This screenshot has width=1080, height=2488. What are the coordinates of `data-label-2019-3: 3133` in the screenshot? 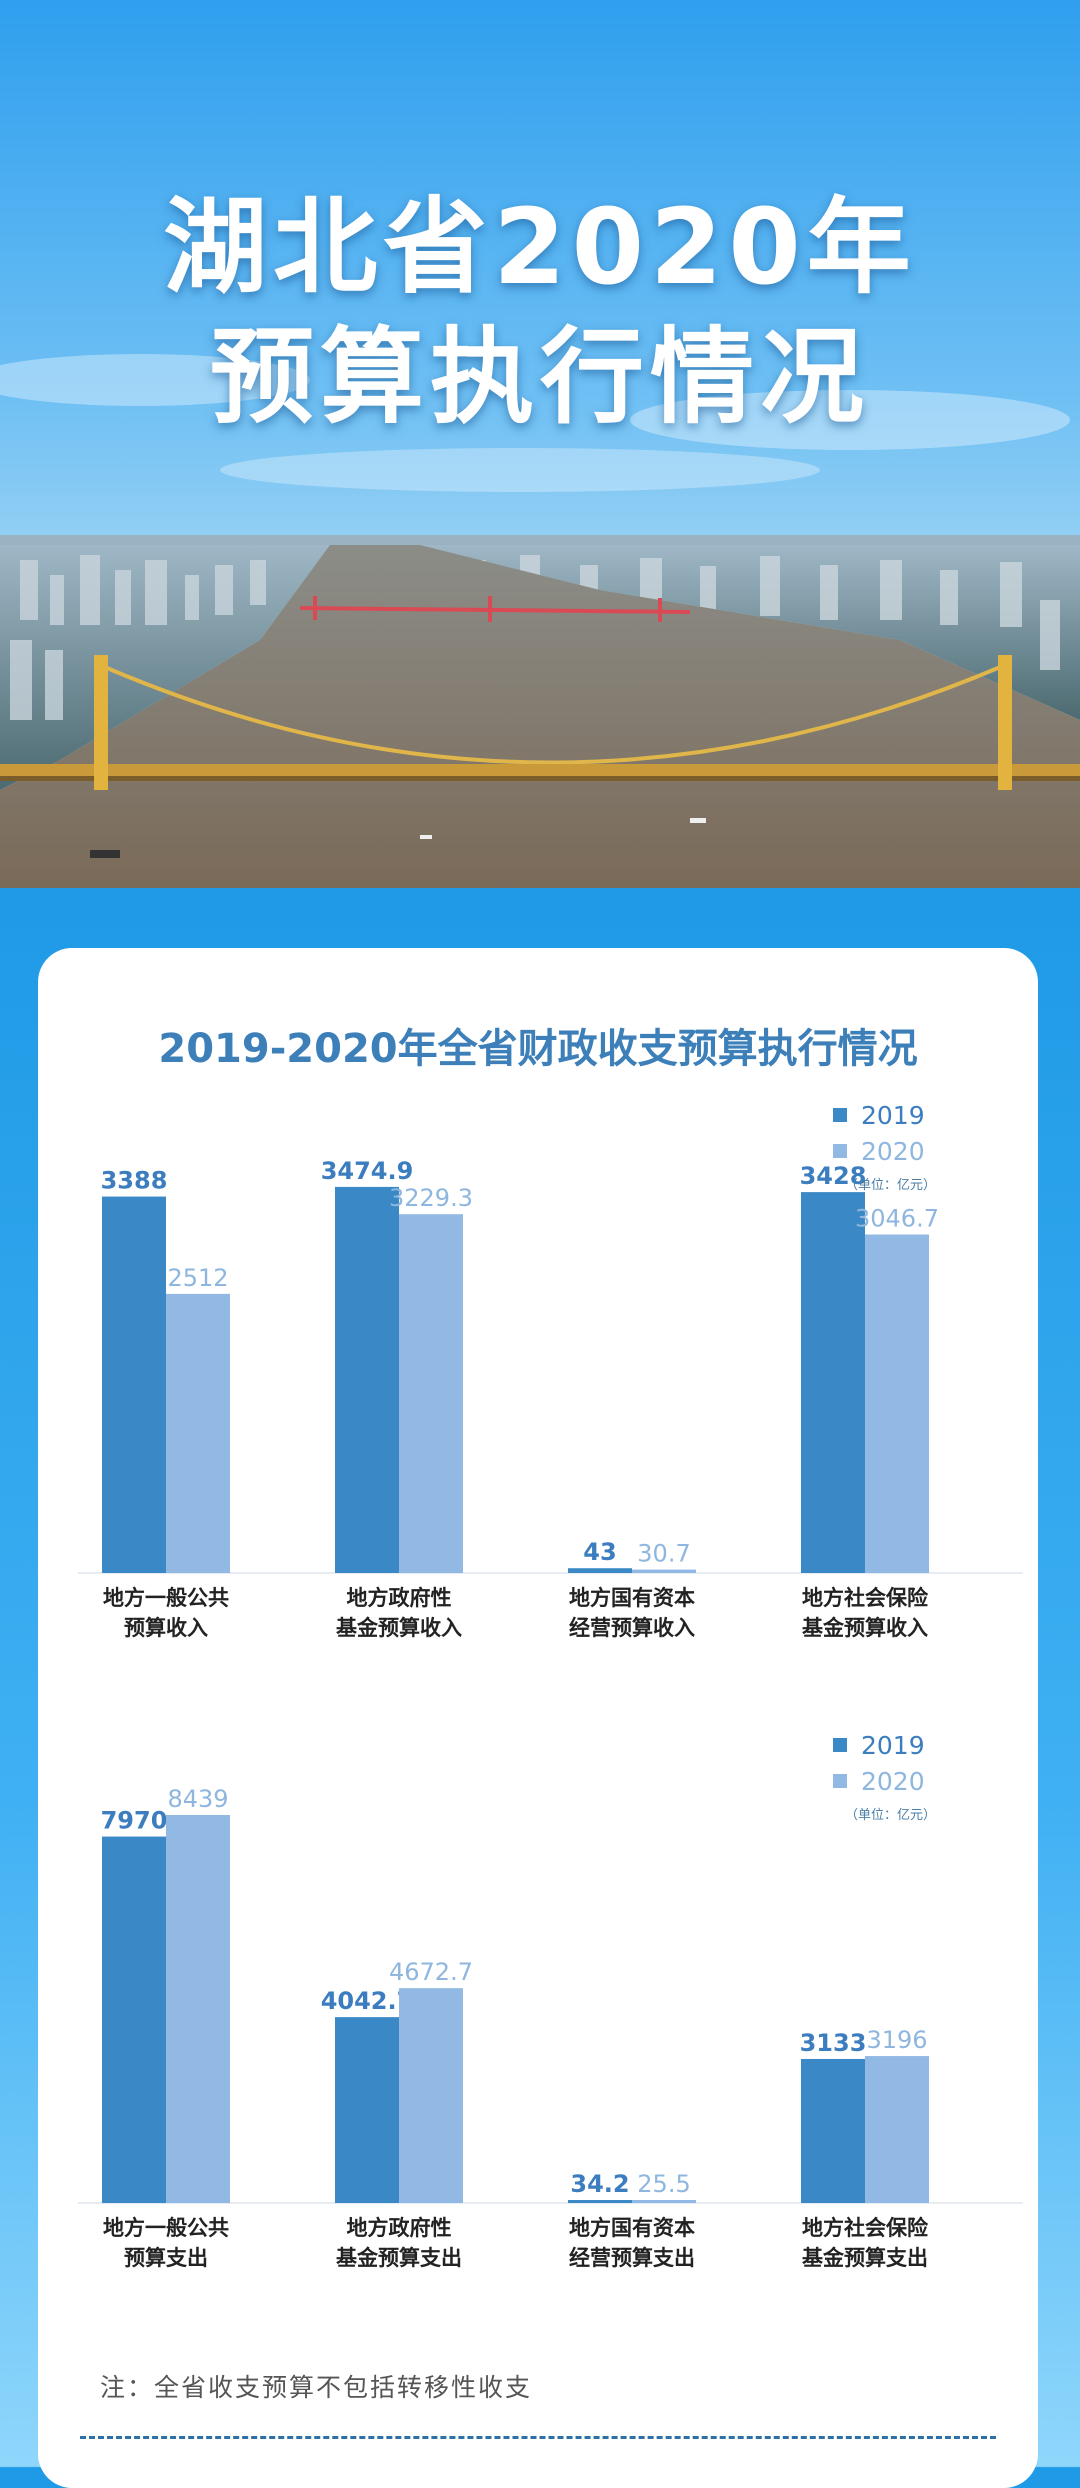 It's located at (833, 2043).